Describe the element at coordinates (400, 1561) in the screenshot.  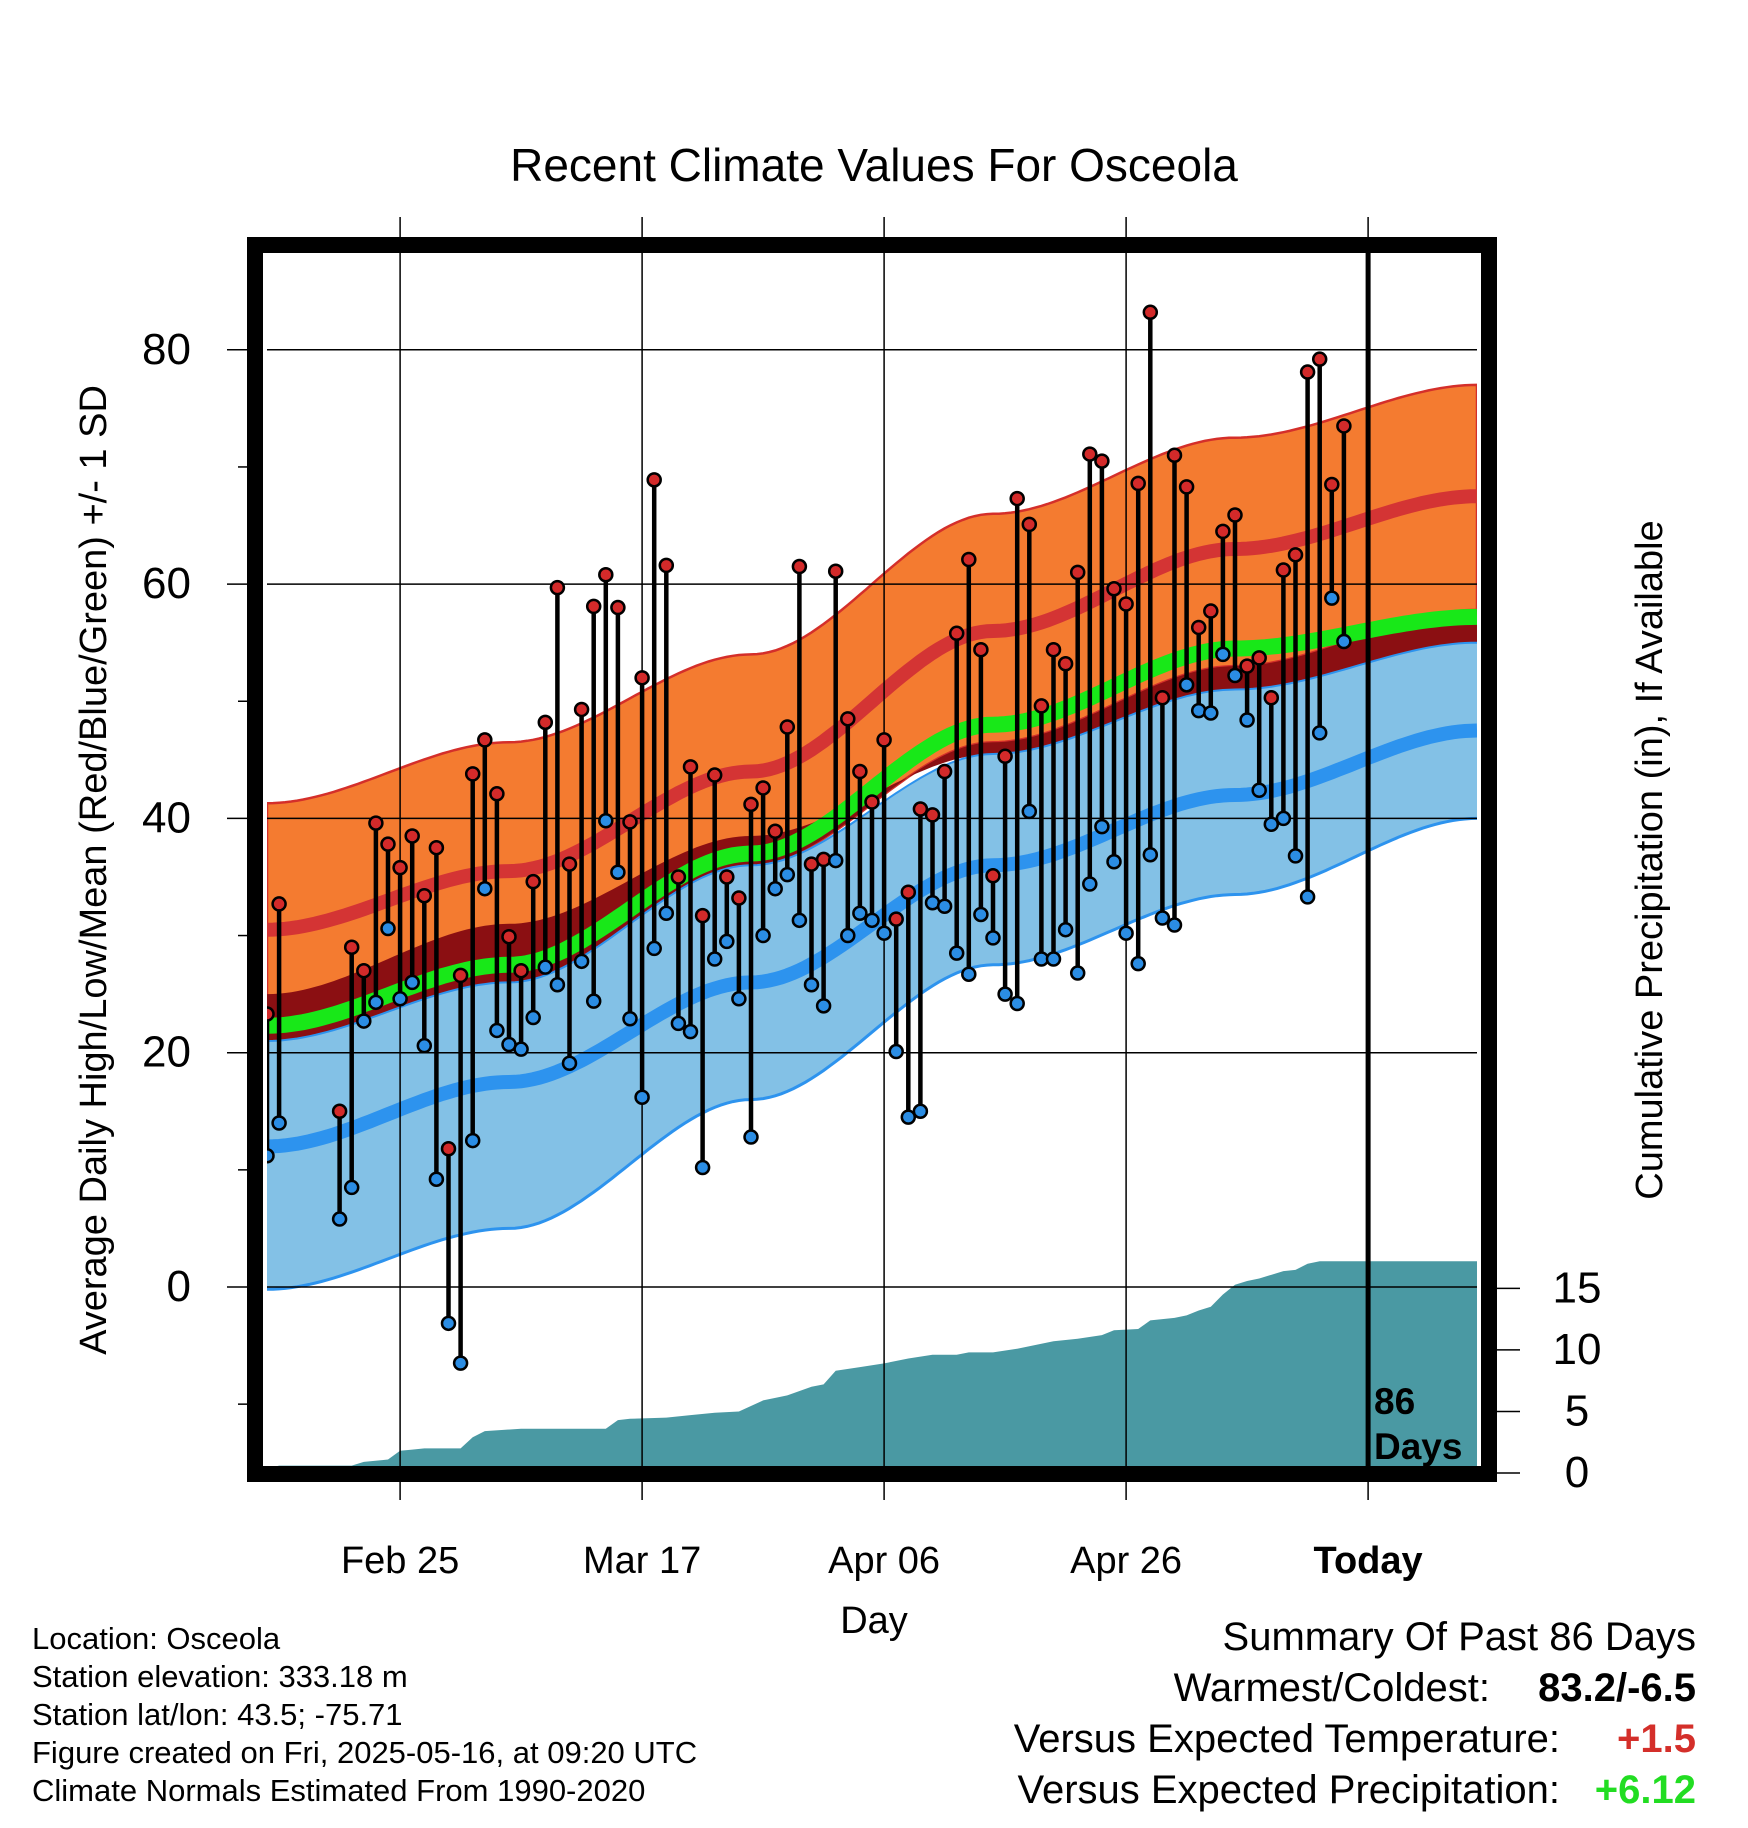
I see `x-tick-label: Feb 25` at that location.